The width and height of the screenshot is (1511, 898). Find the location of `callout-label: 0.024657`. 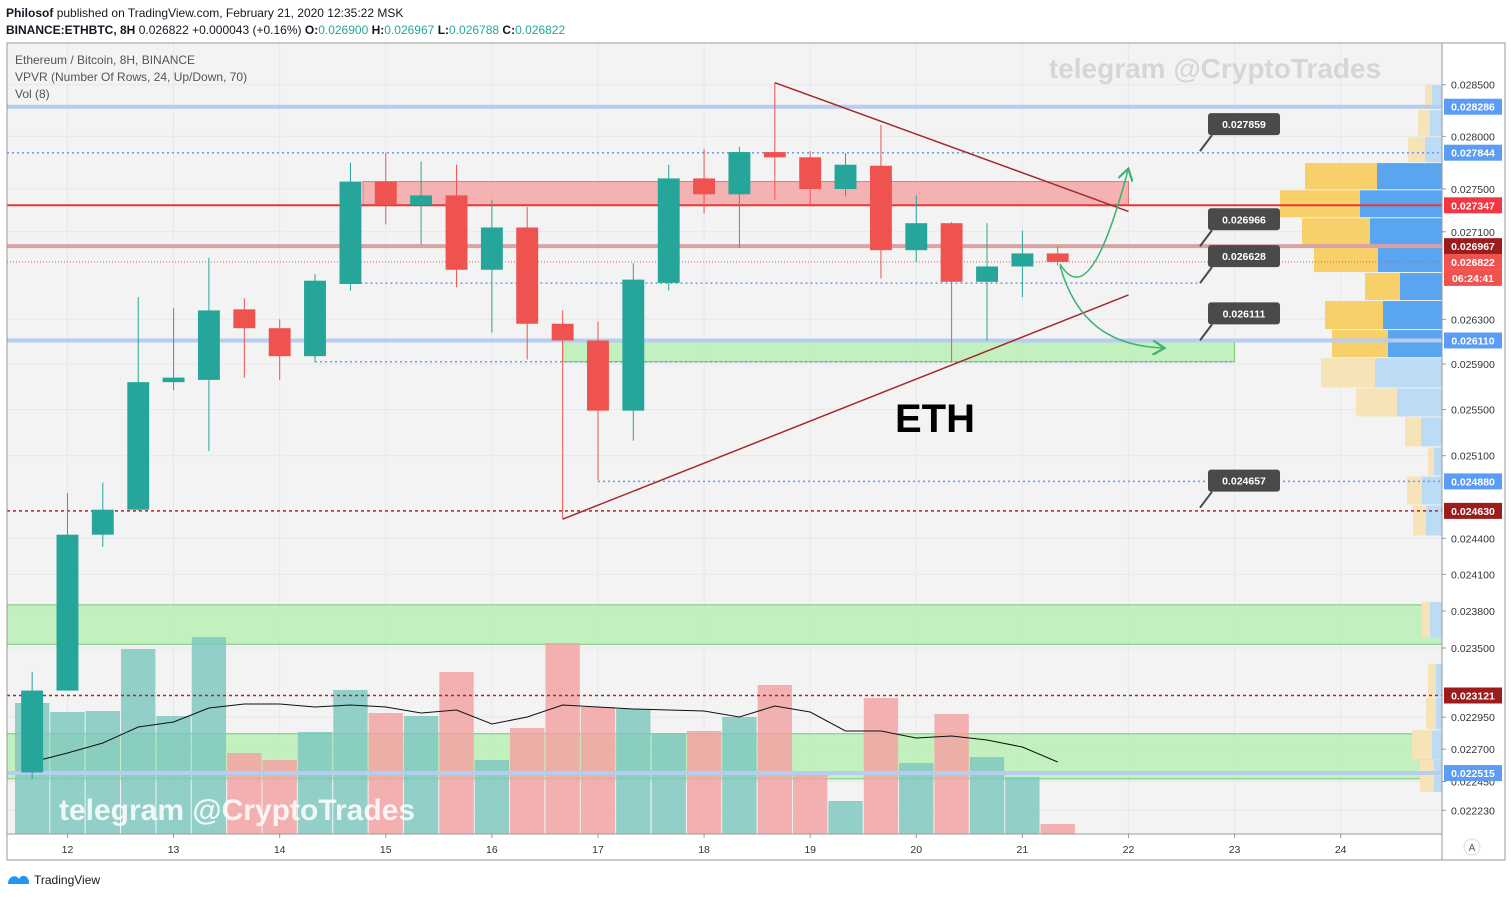

callout-label: 0.024657 is located at coordinates (1244, 482).